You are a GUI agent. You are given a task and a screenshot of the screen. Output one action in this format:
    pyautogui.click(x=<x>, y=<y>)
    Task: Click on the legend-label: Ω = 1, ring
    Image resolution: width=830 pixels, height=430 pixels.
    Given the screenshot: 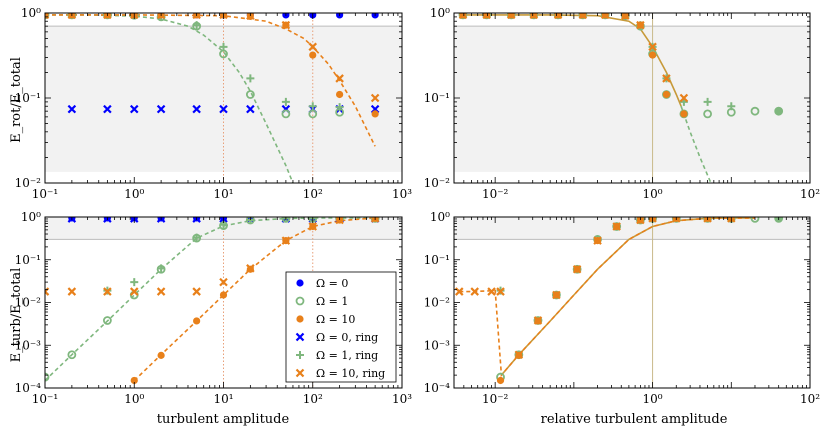 What is the action you would take?
    pyautogui.click(x=347, y=355)
    